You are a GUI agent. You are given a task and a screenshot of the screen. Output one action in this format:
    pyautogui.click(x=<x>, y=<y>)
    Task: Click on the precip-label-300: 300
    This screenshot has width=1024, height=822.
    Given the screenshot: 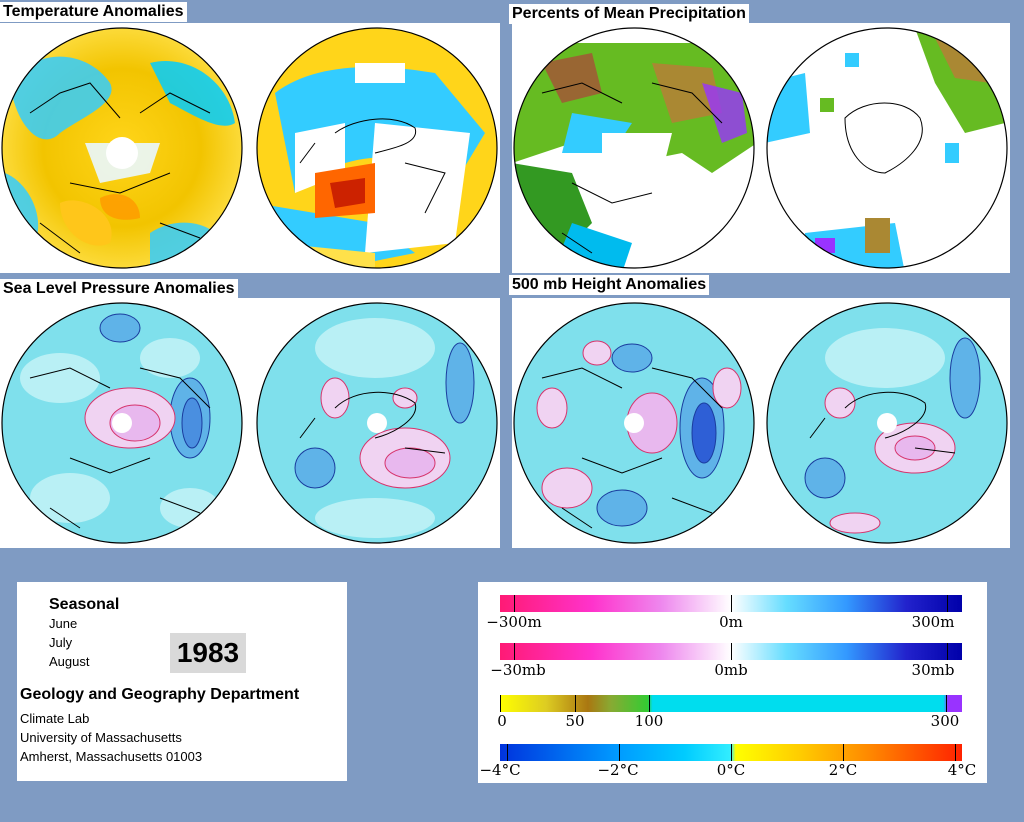 What is the action you would take?
    pyautogui.click(x=945, y=721)
    